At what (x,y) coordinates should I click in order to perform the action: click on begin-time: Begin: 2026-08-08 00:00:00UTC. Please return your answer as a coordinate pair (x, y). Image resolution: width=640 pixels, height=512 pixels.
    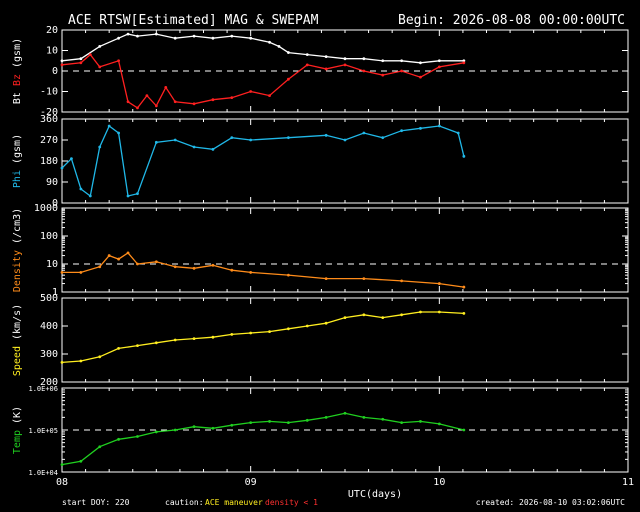
    Looking at the image, I should click on (511, 20).